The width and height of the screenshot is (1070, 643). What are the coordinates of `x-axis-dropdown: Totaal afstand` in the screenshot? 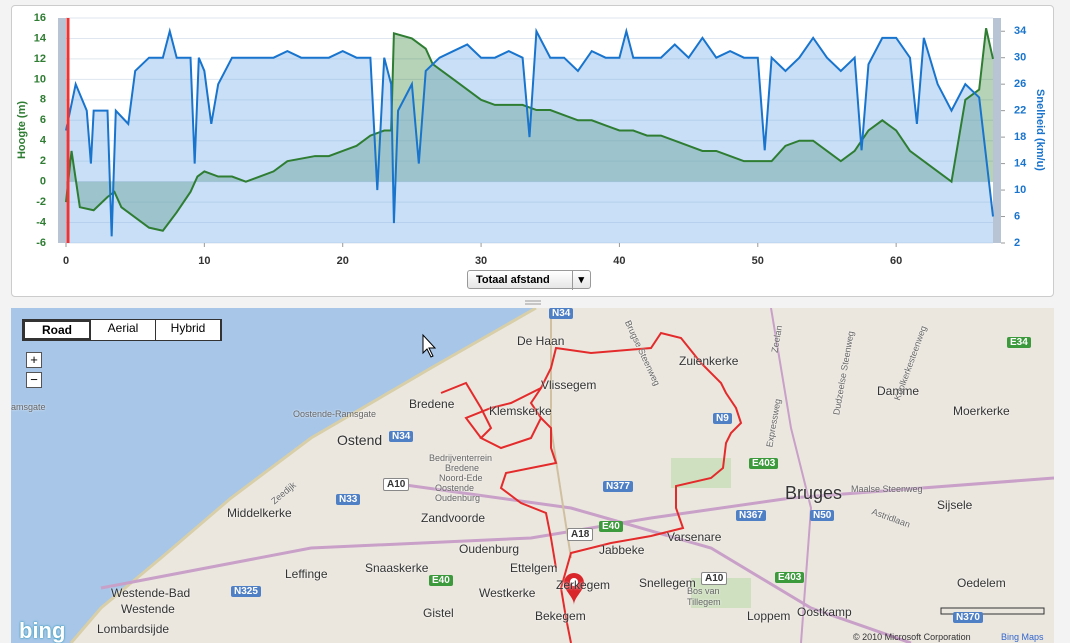 It's located at (529, 280).